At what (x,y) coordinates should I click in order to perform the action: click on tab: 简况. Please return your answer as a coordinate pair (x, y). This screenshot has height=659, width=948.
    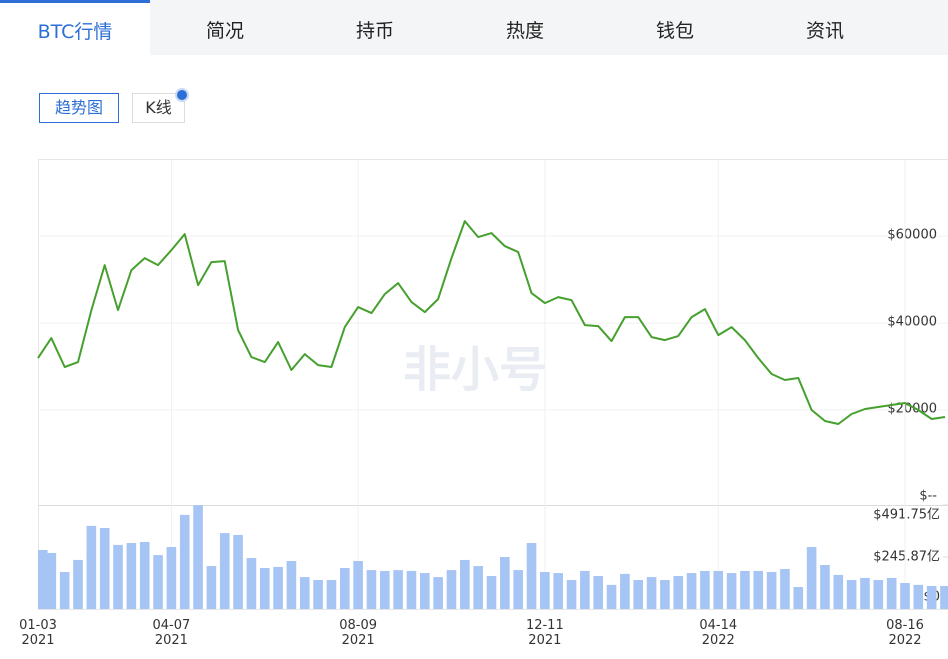
    Looking at the image, I should click on (224, 31).